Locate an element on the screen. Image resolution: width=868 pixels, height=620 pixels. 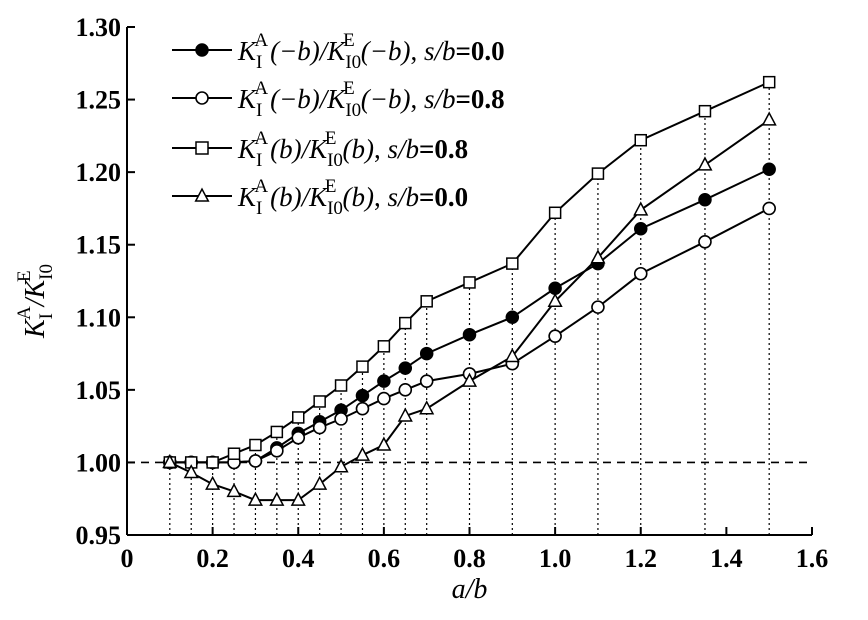
legend-item-3: KIA(b)/KI0E (b), s/b=0.8 is located at coordinates (320, 149).